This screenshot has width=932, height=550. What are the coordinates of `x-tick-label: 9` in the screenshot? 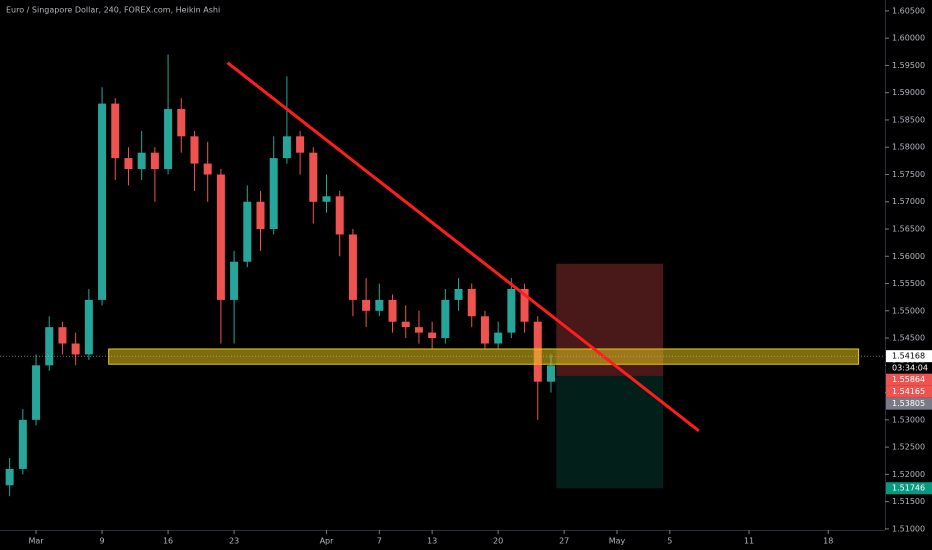 It's located at (102, 541).